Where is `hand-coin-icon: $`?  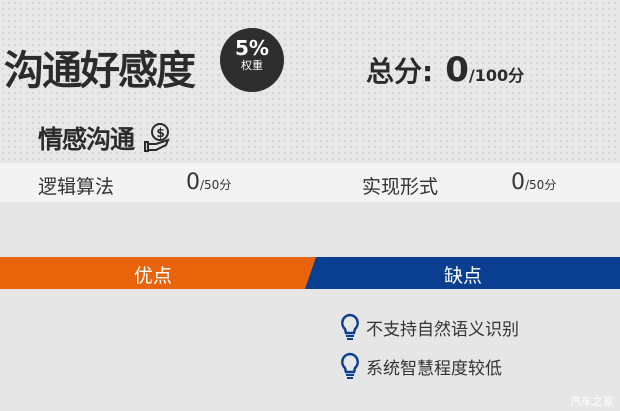 hand-coin-icon: $ is located at coordinates (156, 137).